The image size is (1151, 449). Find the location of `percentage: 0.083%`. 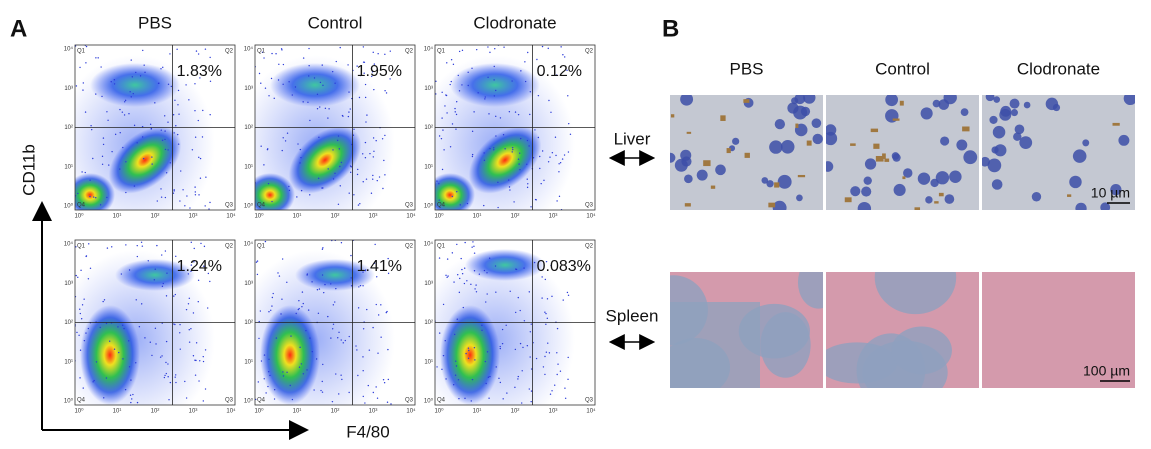

percentage: 0.083% is located at coordinates (564, 266).